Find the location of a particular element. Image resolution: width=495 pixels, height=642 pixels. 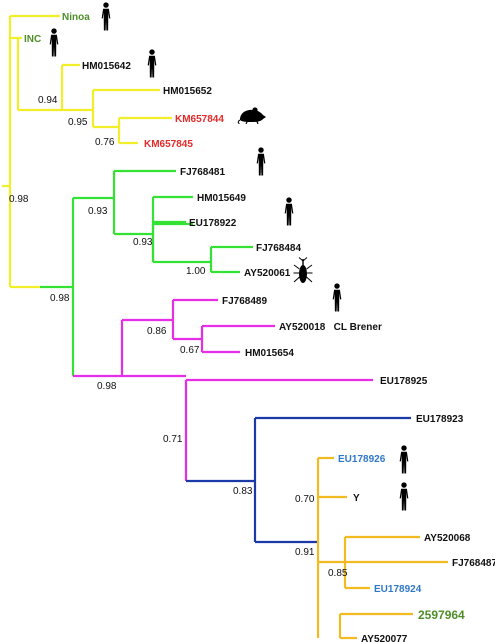

leaf-label-fj768489: FJ768489 is located at coordinates (244, 301).